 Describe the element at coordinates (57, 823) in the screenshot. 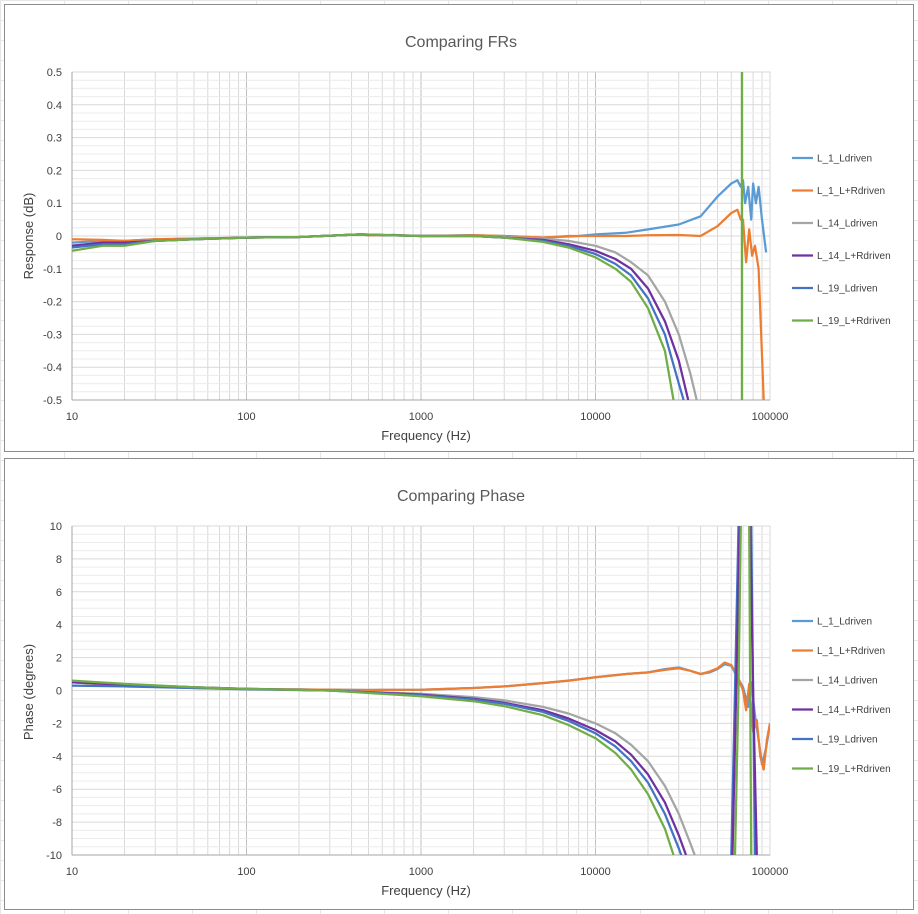

I see `y-tick-label: -8` at that location.